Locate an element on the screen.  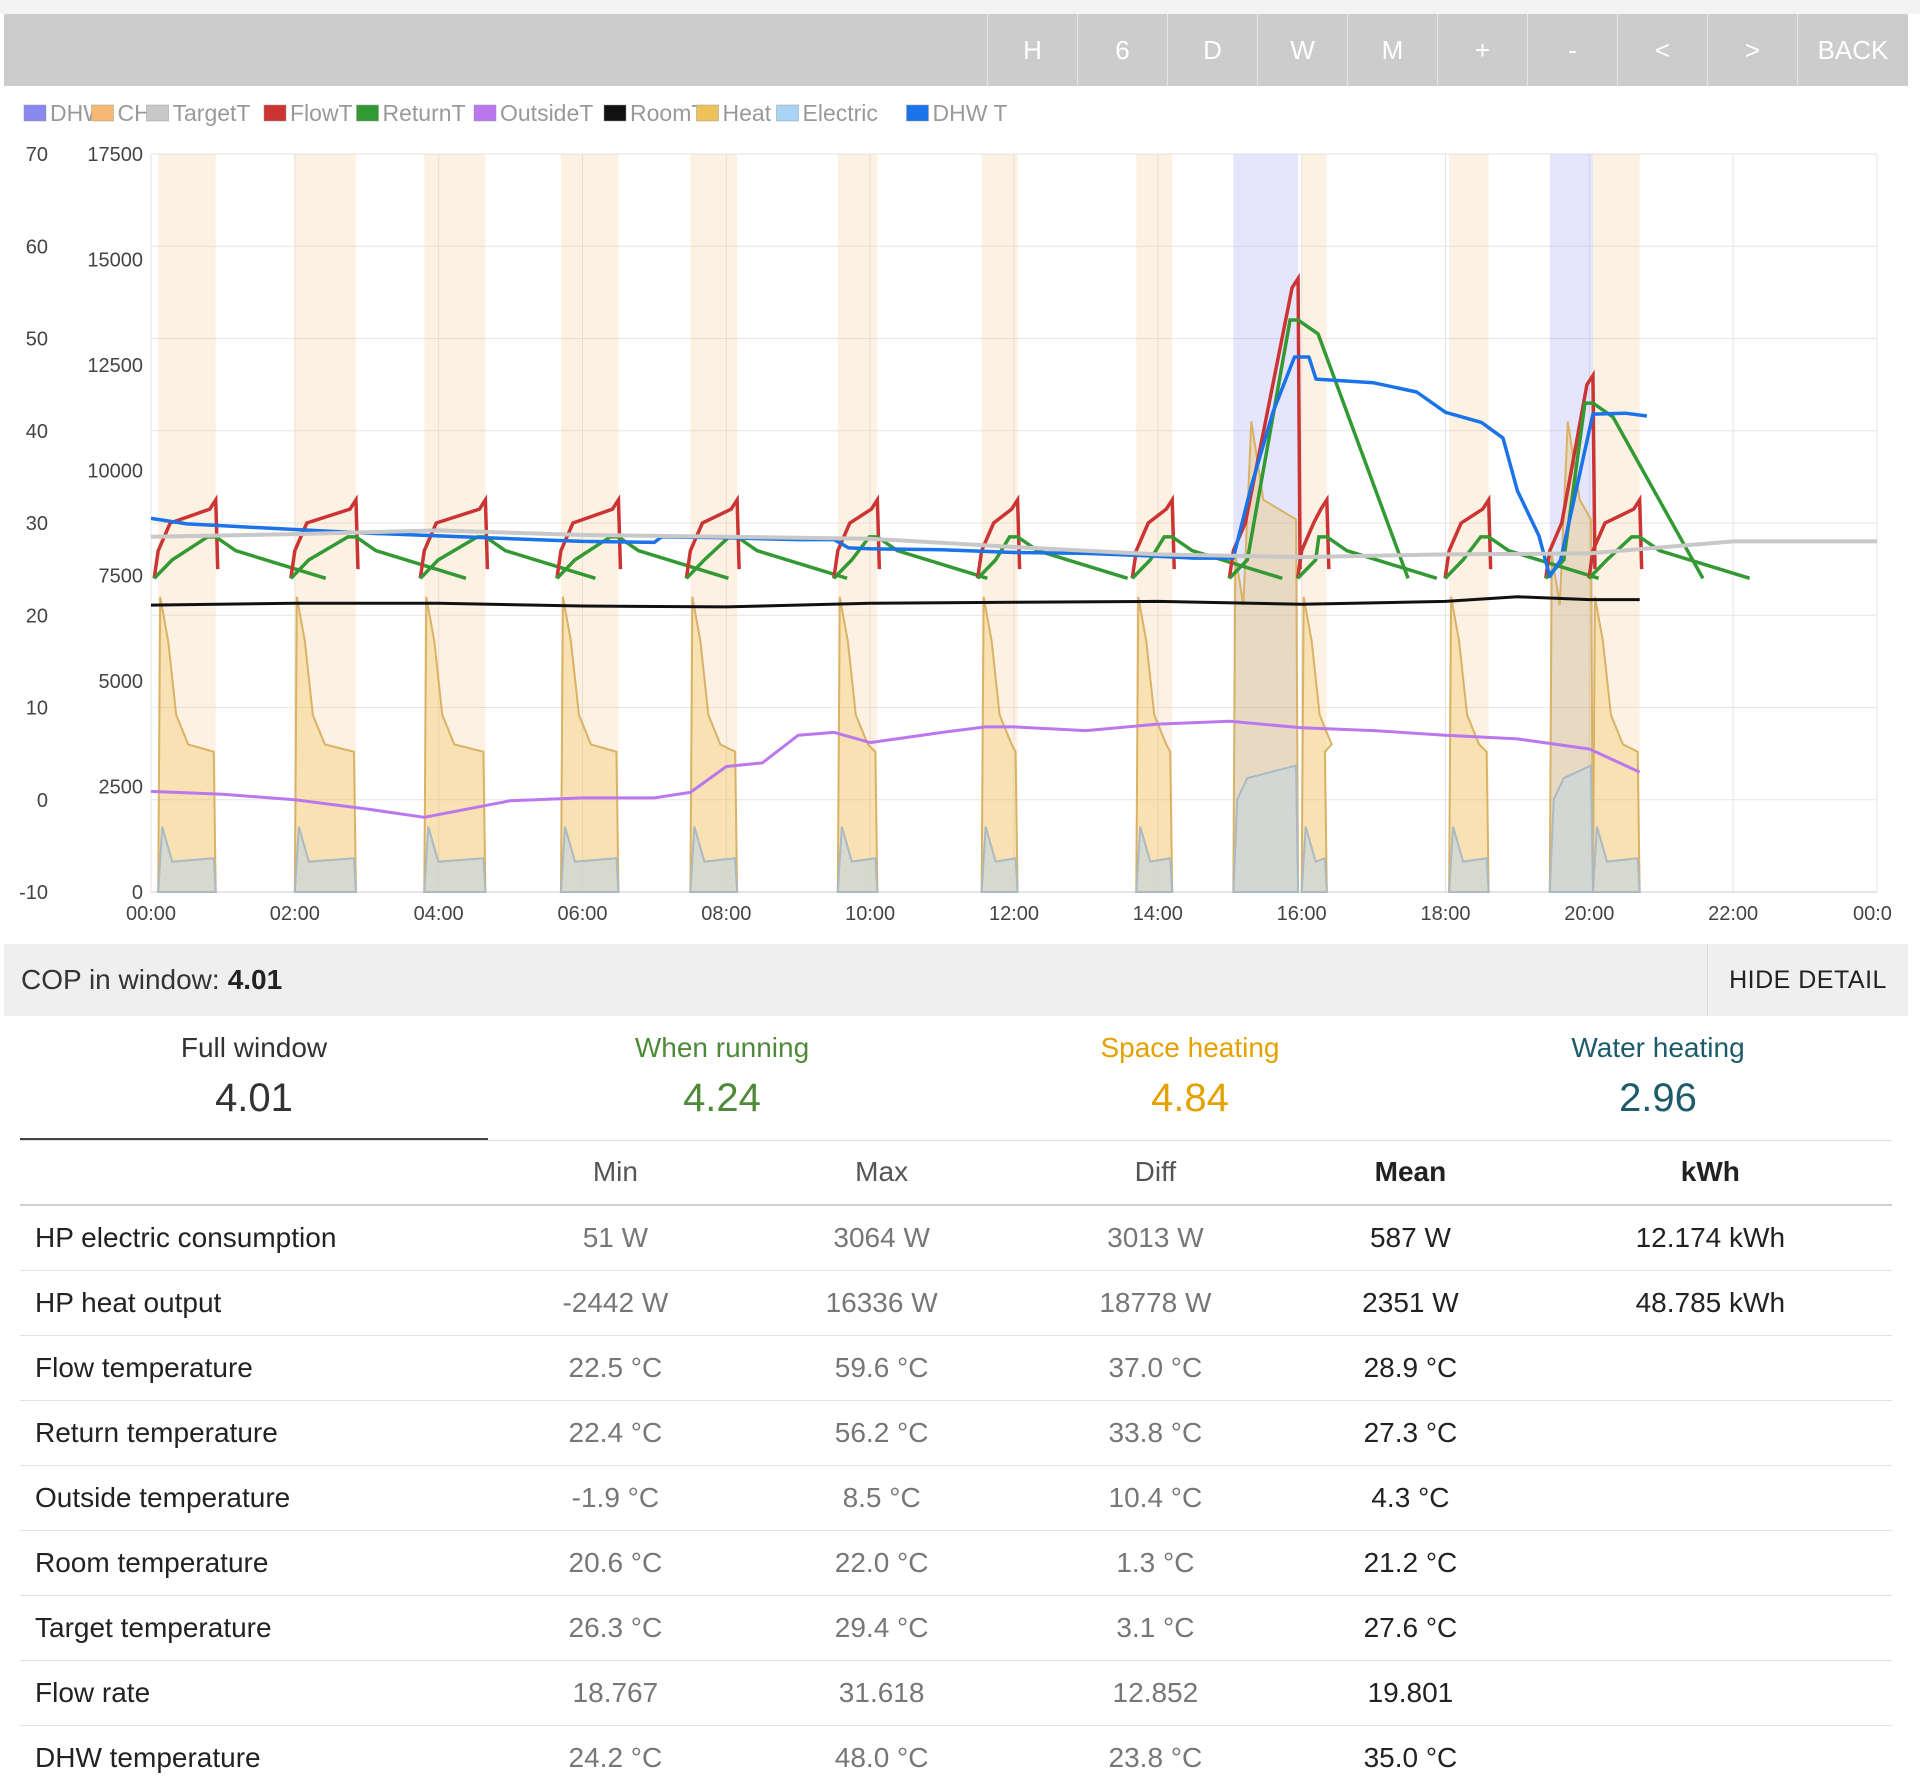
y-left-tick-label: 0 is located at coordinates (42, 801).